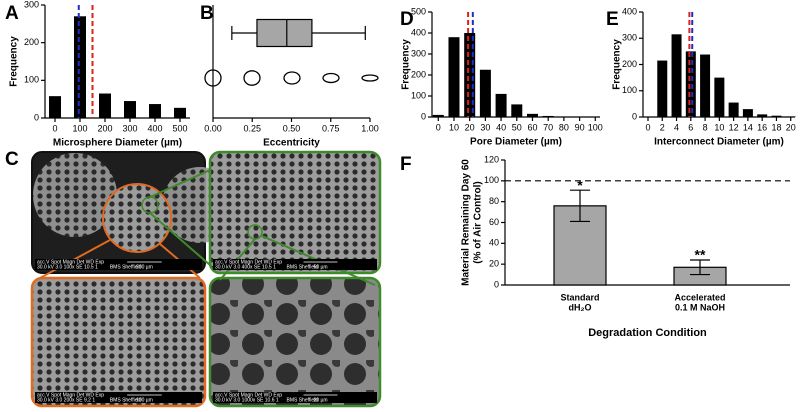  I want to click on x-tick-label: 90, so click(580, 127).